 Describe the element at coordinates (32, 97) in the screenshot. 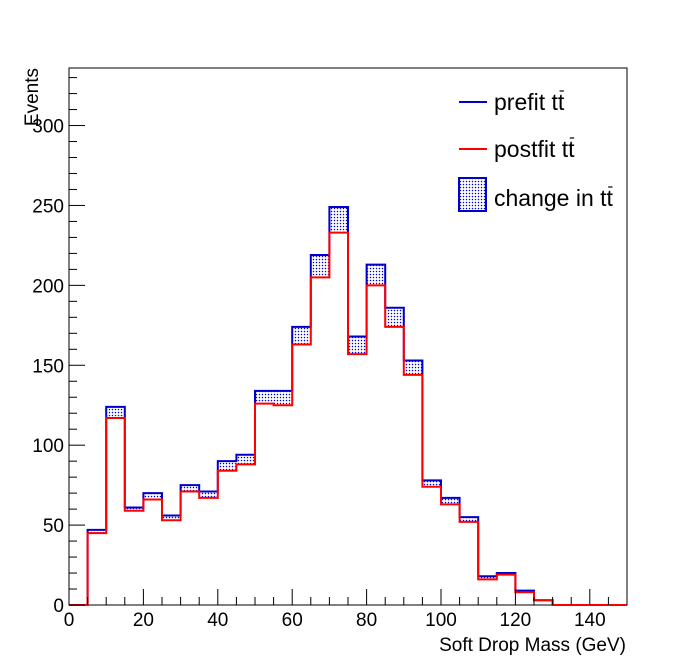

I see `y-axis-title: Events` at that location.